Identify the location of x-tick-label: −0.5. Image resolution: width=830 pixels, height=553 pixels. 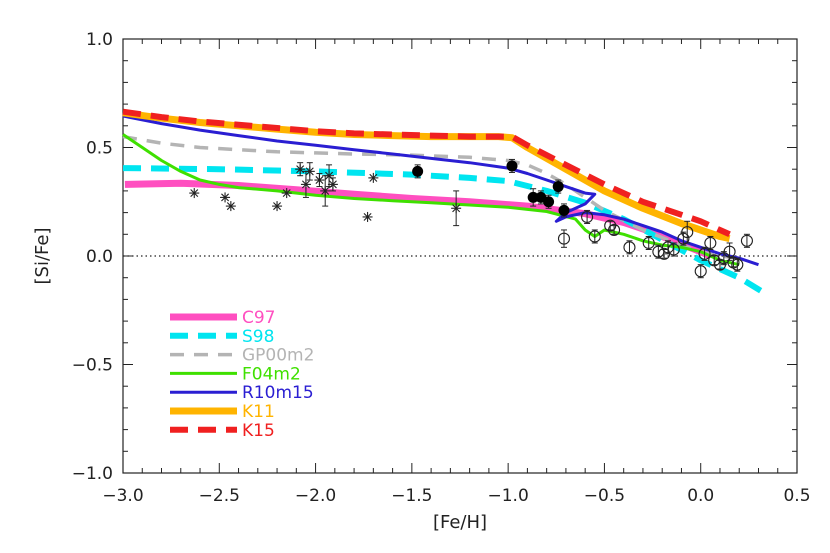
(604, 496).